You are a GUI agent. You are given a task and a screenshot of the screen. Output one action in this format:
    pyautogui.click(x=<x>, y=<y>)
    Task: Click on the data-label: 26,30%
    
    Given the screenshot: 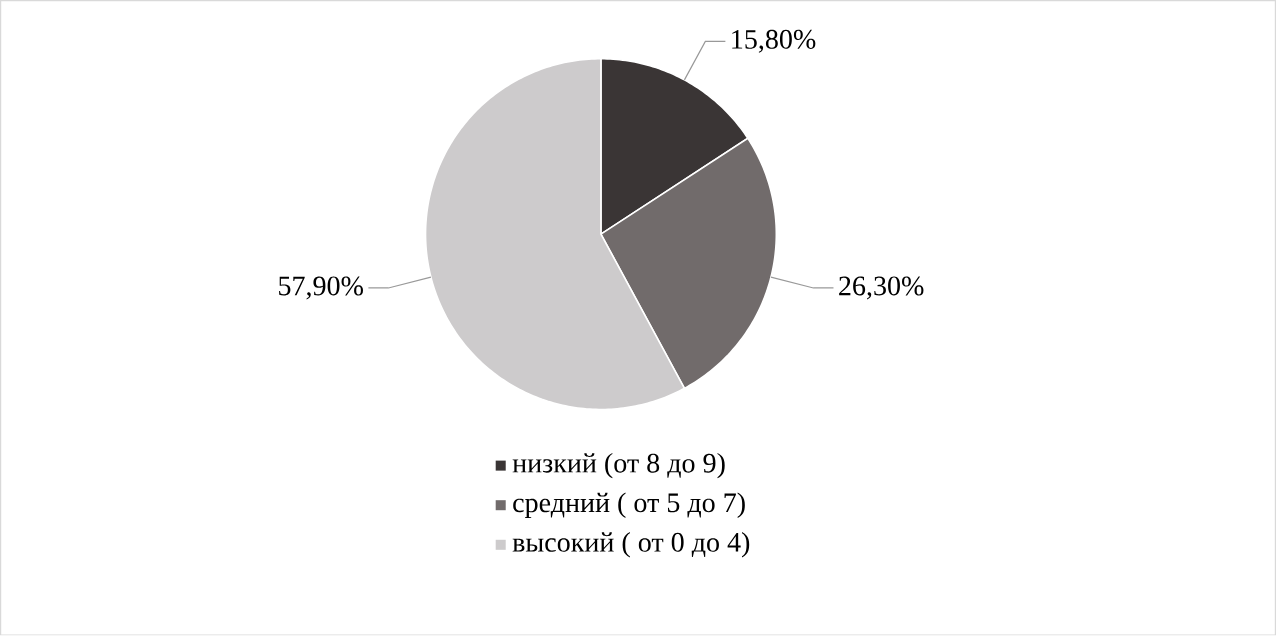 What is the action you would take?
    pyautogui.click(x=881, y=288)
    